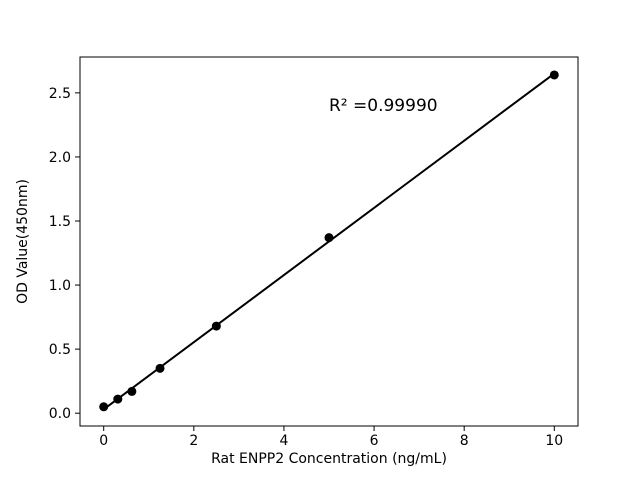 This screenshot has height=480, width=640. I want to click on x-axis-tick-label: 6, so click(374, 441).